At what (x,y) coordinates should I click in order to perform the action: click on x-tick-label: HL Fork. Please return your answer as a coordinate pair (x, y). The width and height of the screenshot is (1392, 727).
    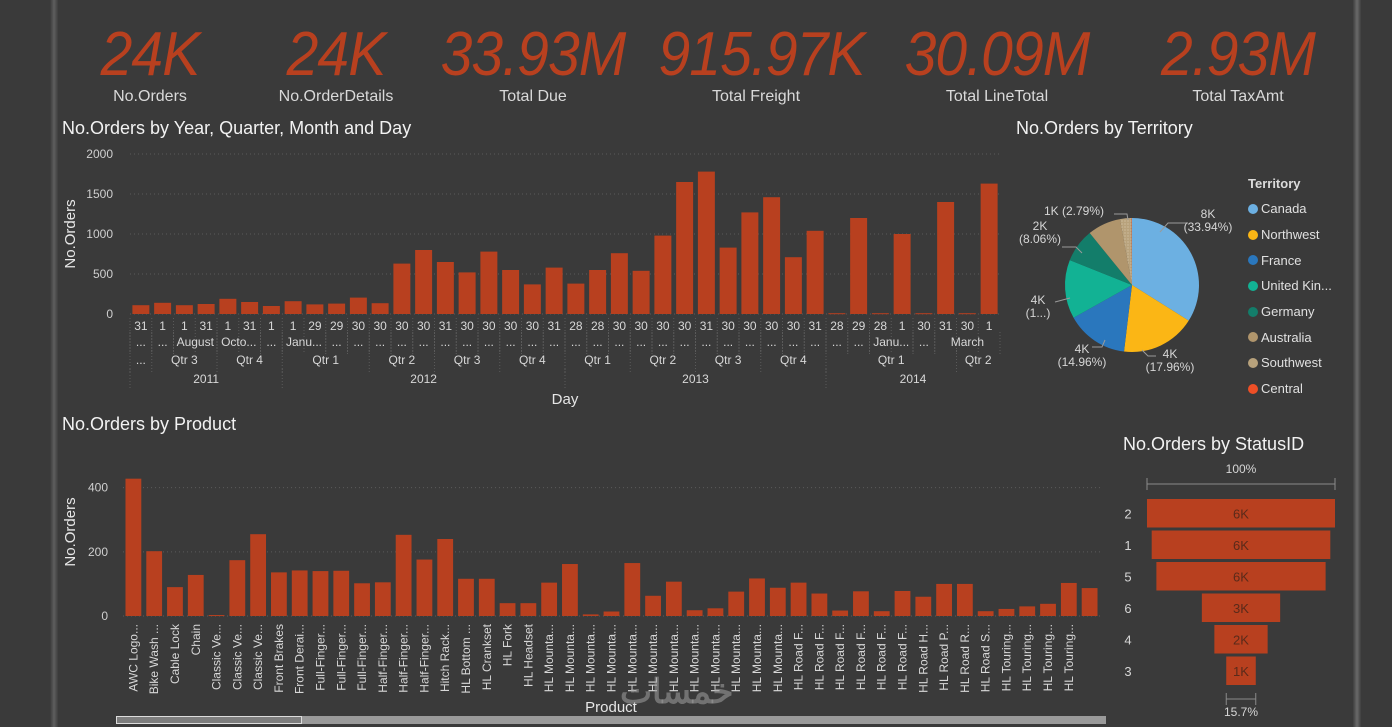
    Looking at the image, I should click on (508, 644).